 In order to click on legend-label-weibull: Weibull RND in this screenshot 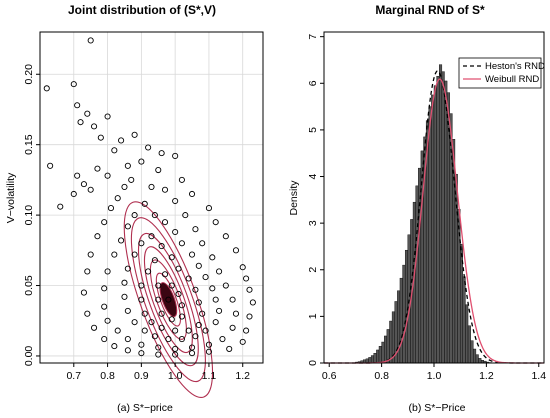, I will do `click(512, 79)`.